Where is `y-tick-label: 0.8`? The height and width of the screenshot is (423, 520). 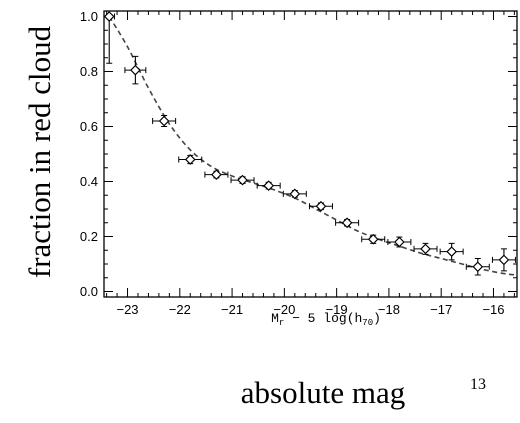 y-tick-label: 0.8 is located at coordinates (89, 71).